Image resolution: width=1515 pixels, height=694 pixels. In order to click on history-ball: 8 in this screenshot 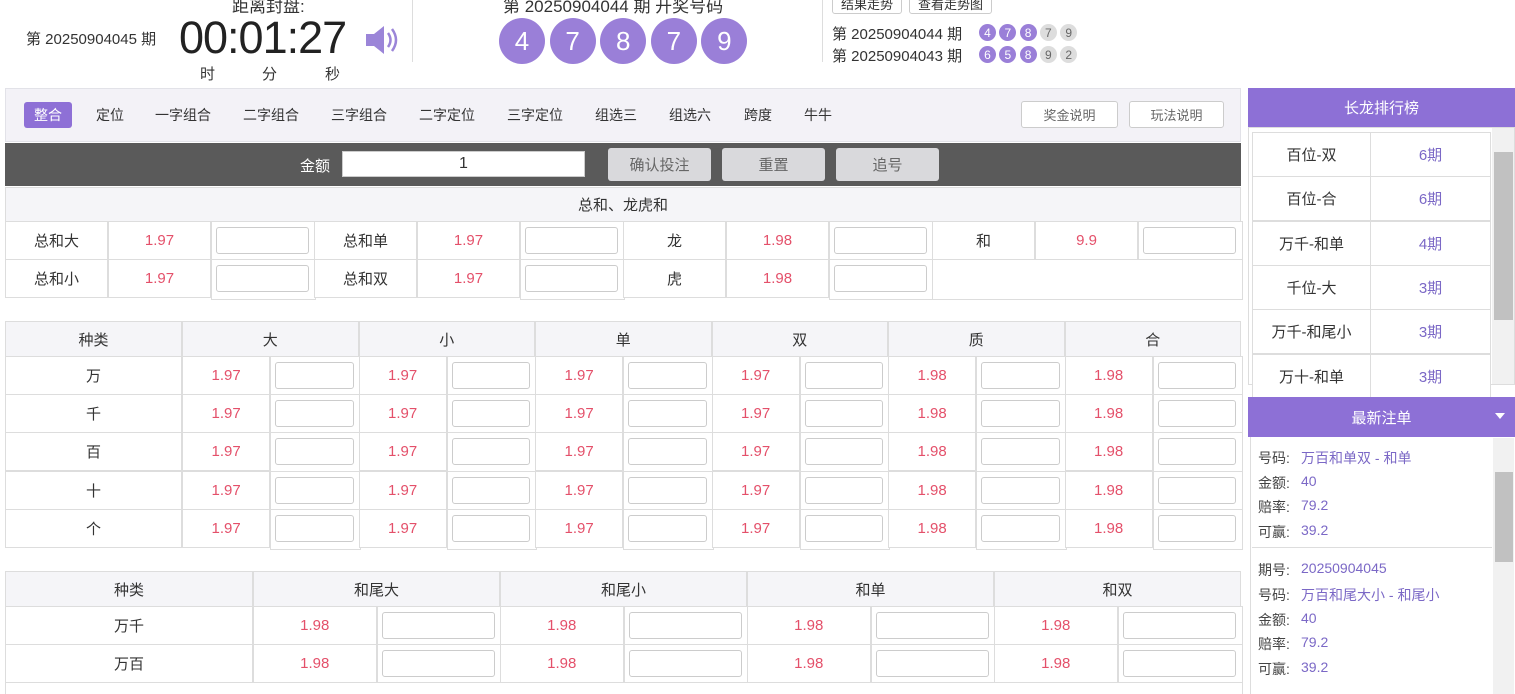, I will do `click(1028, 54)`.